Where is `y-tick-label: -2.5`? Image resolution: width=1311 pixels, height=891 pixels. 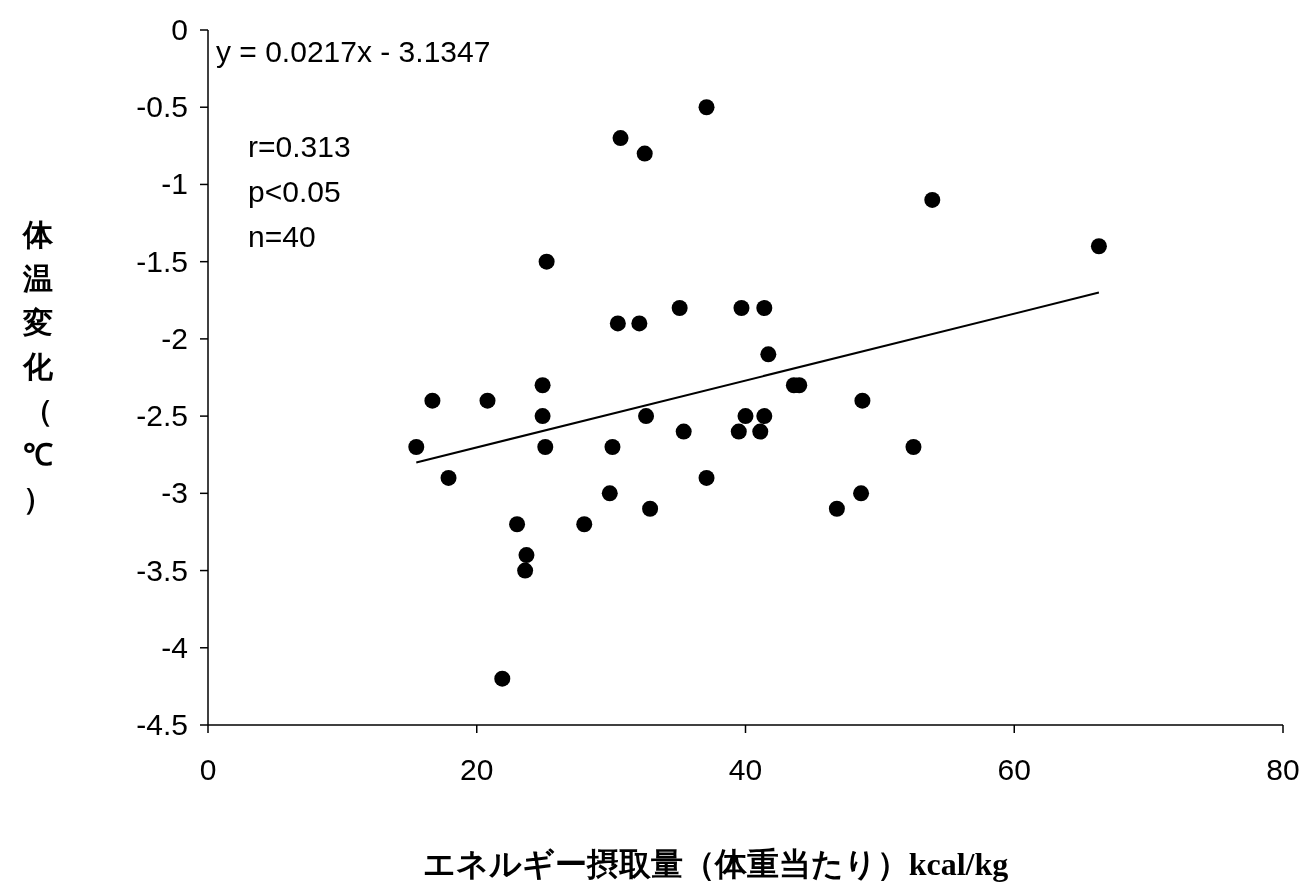
y-tick-label: -2.5 is located at coordinates (162, 416).